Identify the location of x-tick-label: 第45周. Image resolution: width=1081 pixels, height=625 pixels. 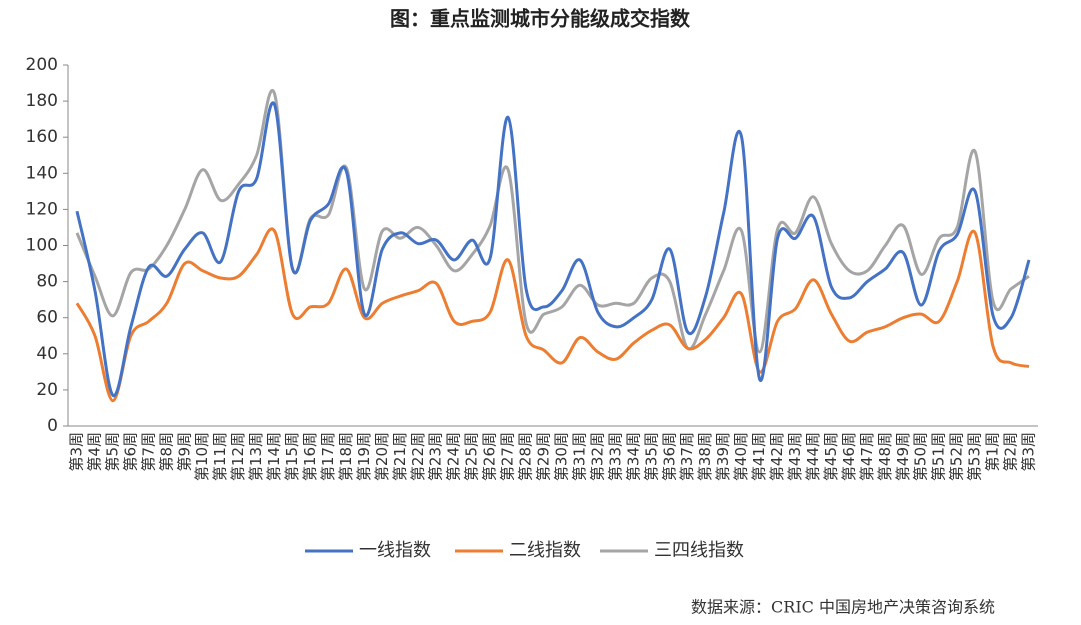
(831, 456).